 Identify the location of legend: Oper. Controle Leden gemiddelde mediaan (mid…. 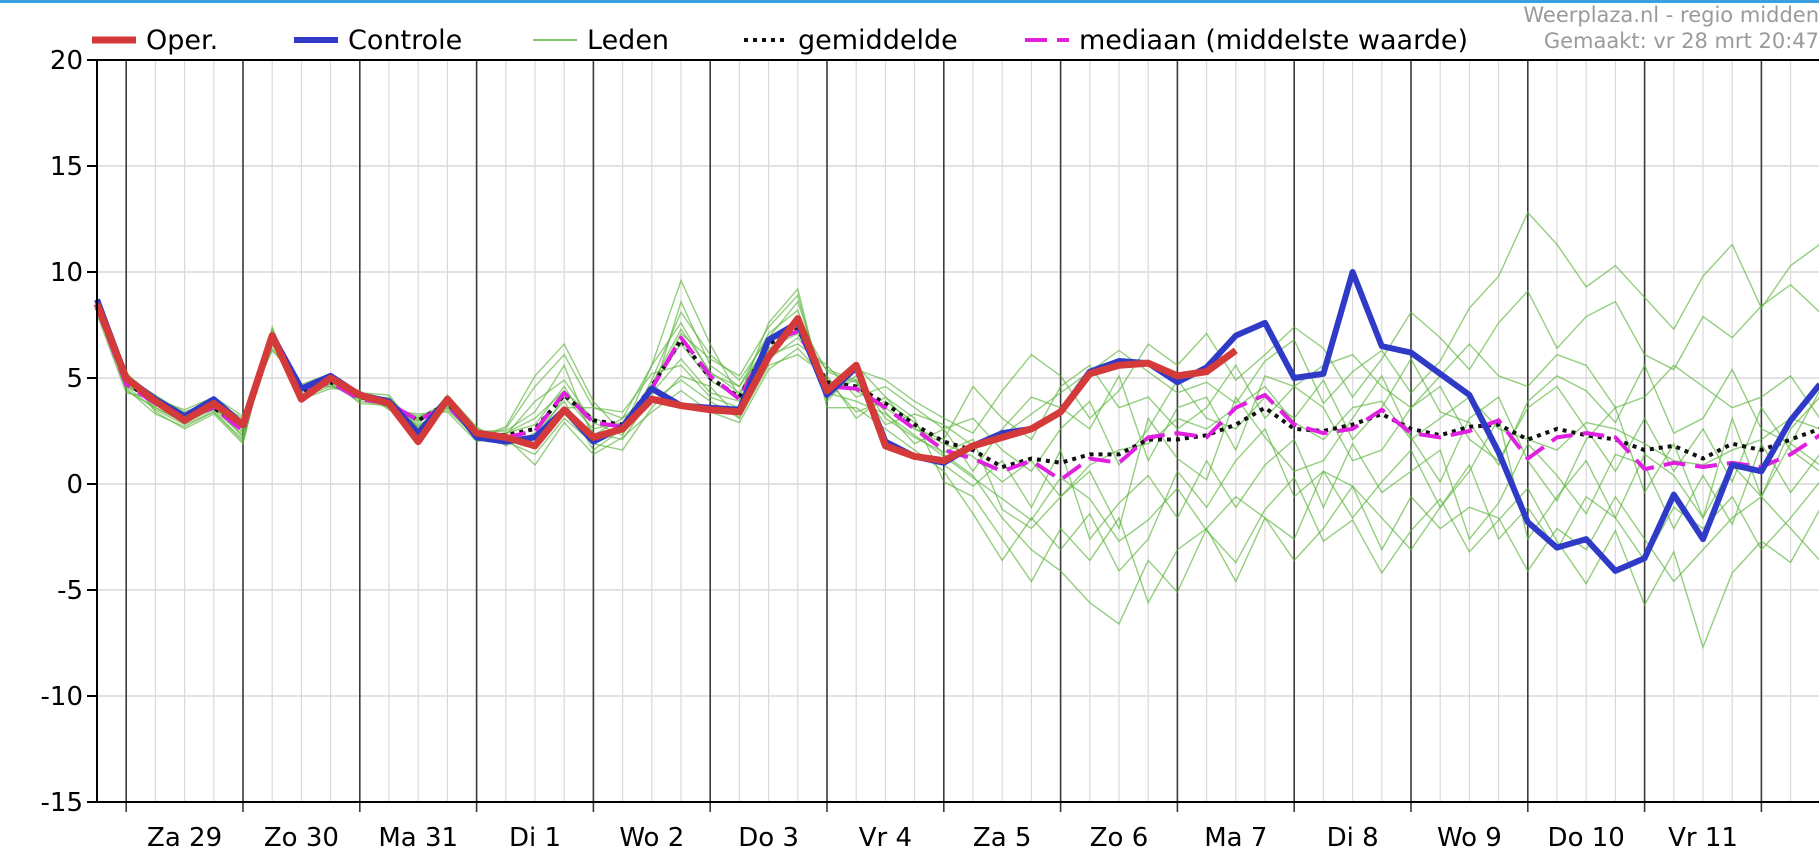
(780, 40).